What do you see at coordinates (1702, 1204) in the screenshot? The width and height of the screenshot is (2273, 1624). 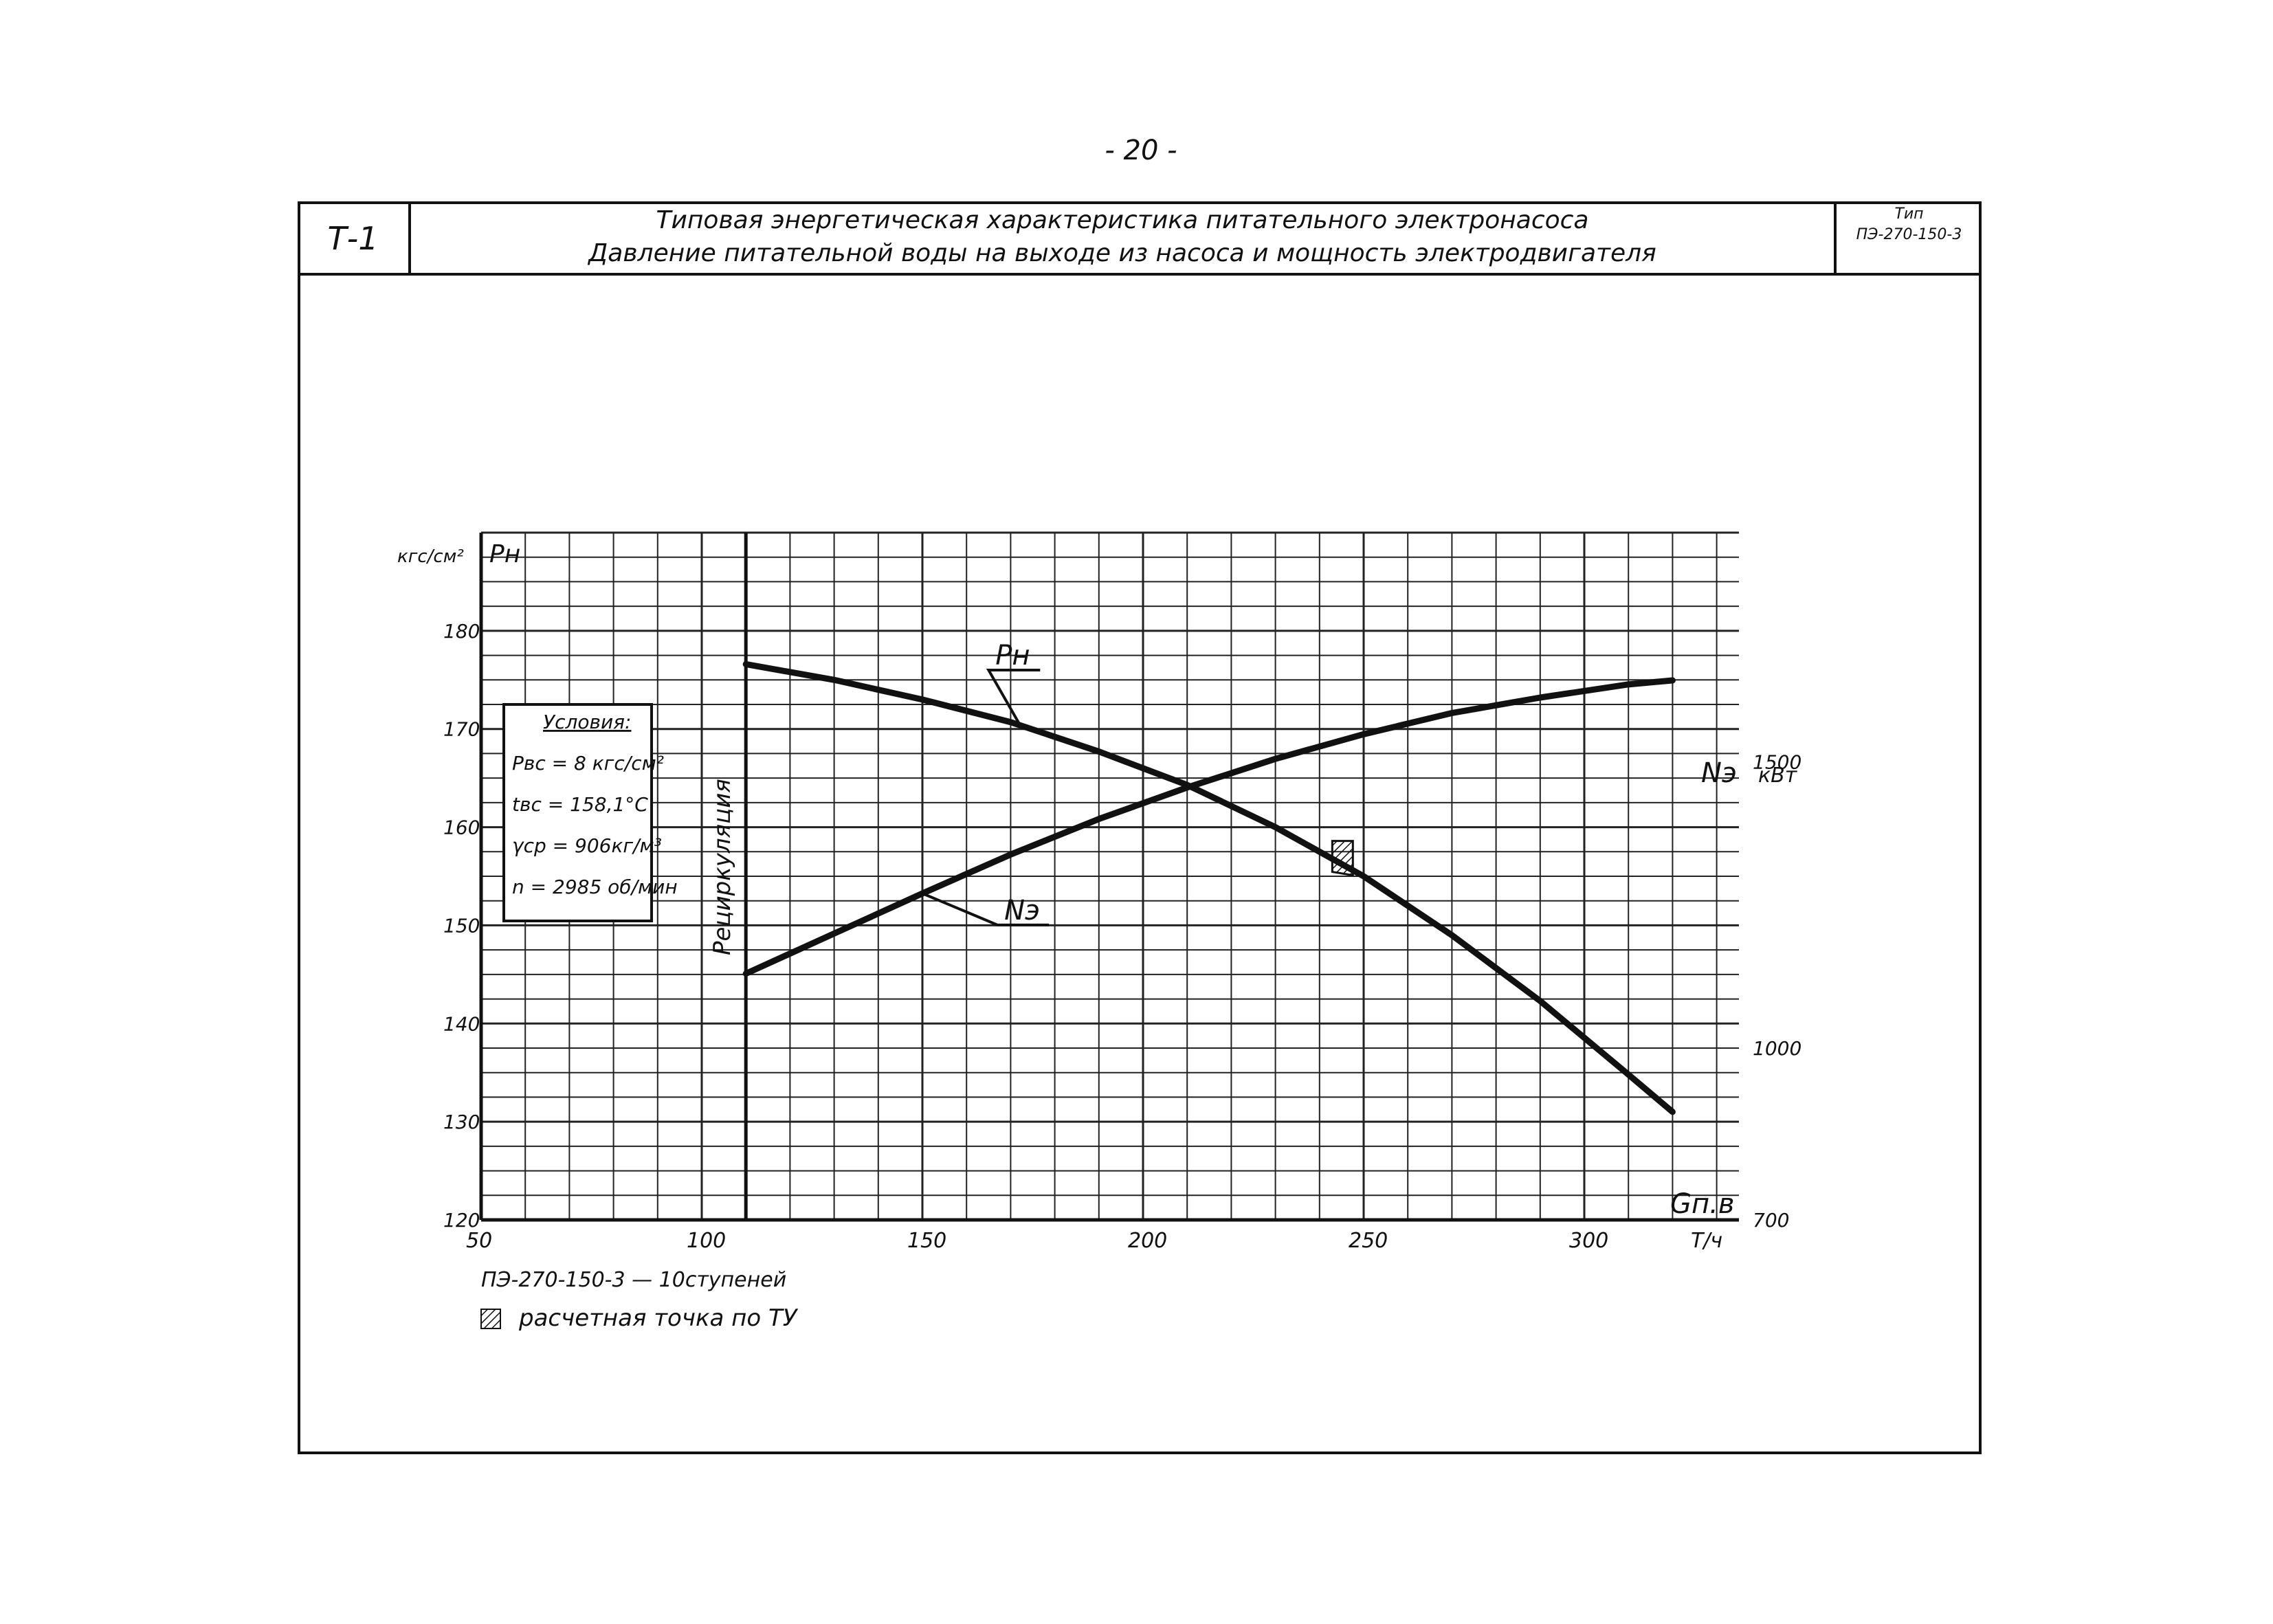 I see `x-axis-label: Gп.в` at bounding box center [1702, 1204].